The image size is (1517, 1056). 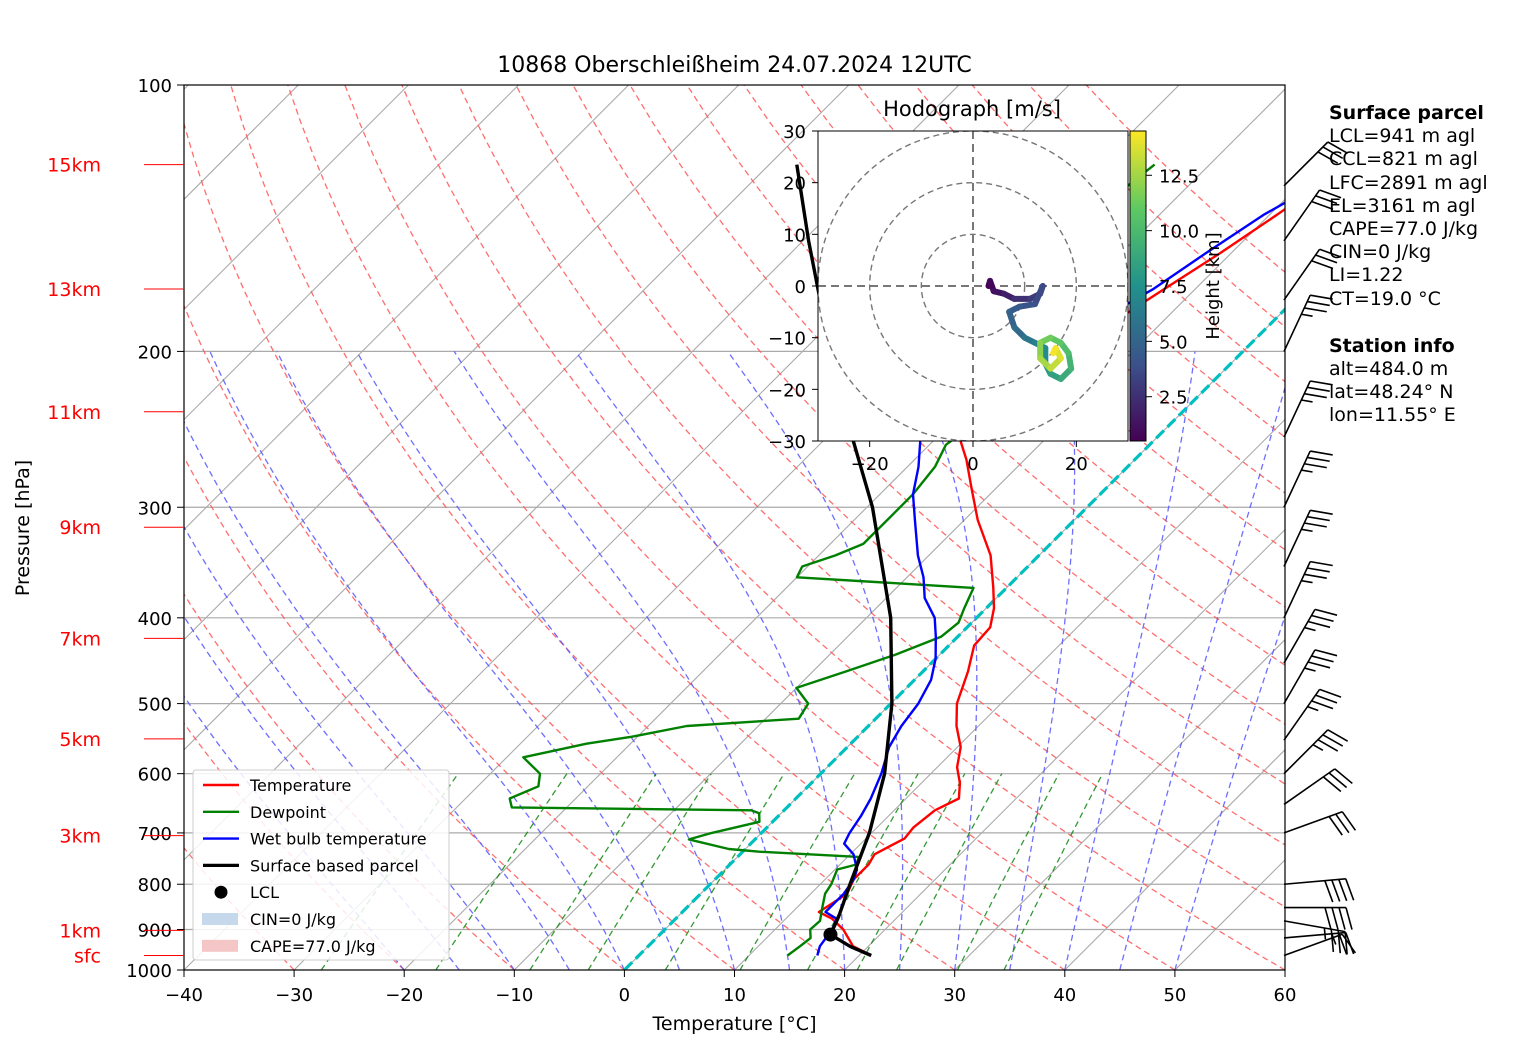 What do you see at coordinates (830, 934) in the screenshot?
I see `lcl-marker` at bounding box center [830, 934].